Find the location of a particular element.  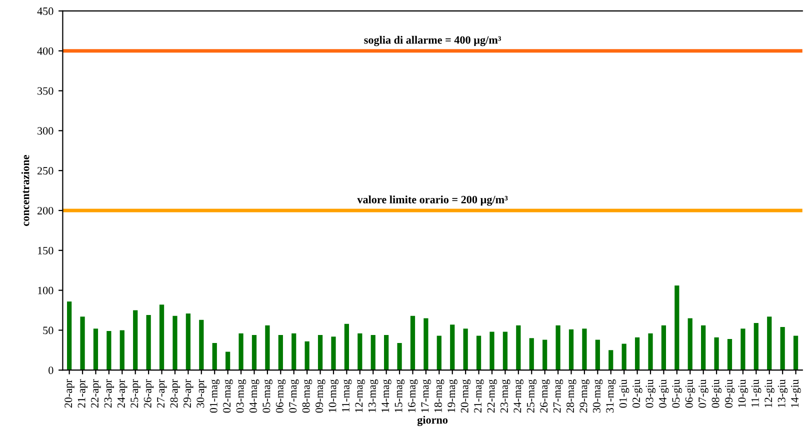

x-tick-label: 06-mag is located at coordinates (281, 396).